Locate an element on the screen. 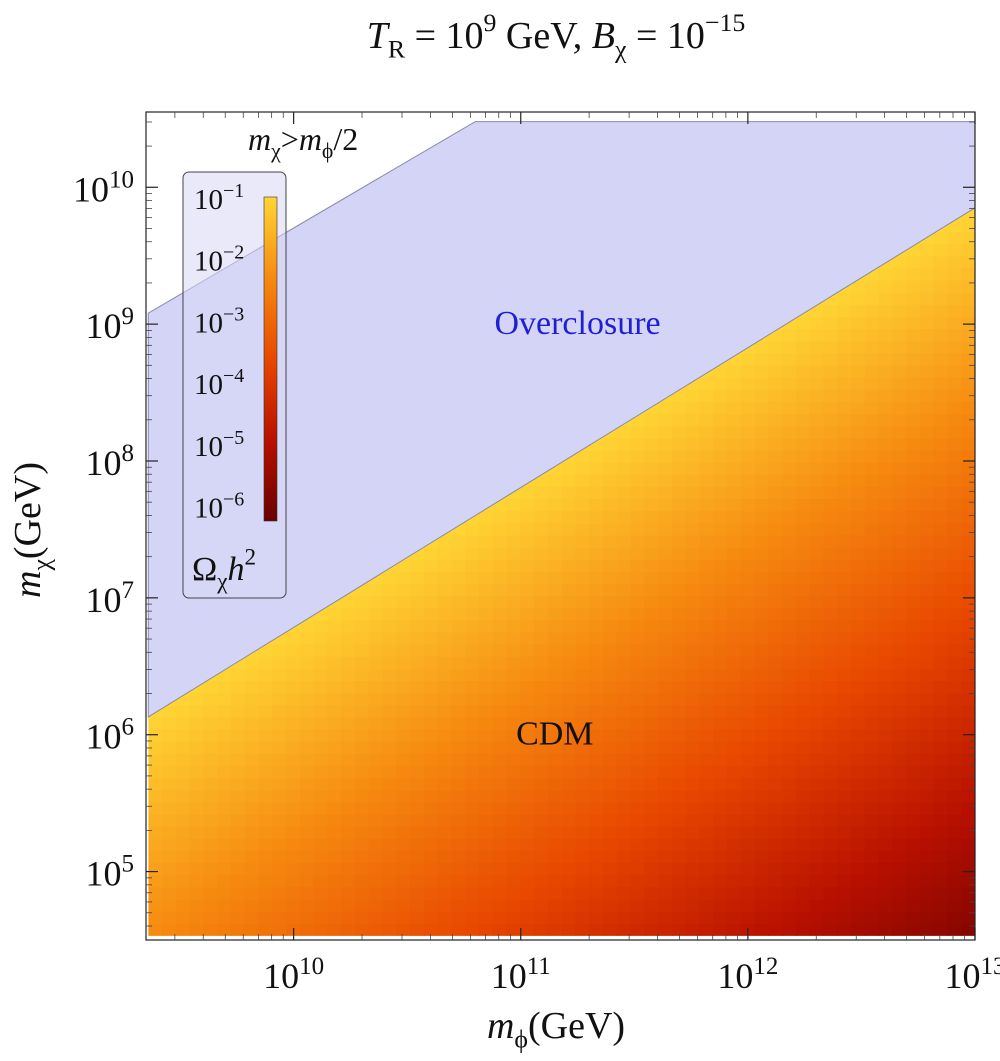 Image resolution: width=1000 pixels, height=1061 pixels. x-tick-label: 1013 is located at coordinates (972, 974).